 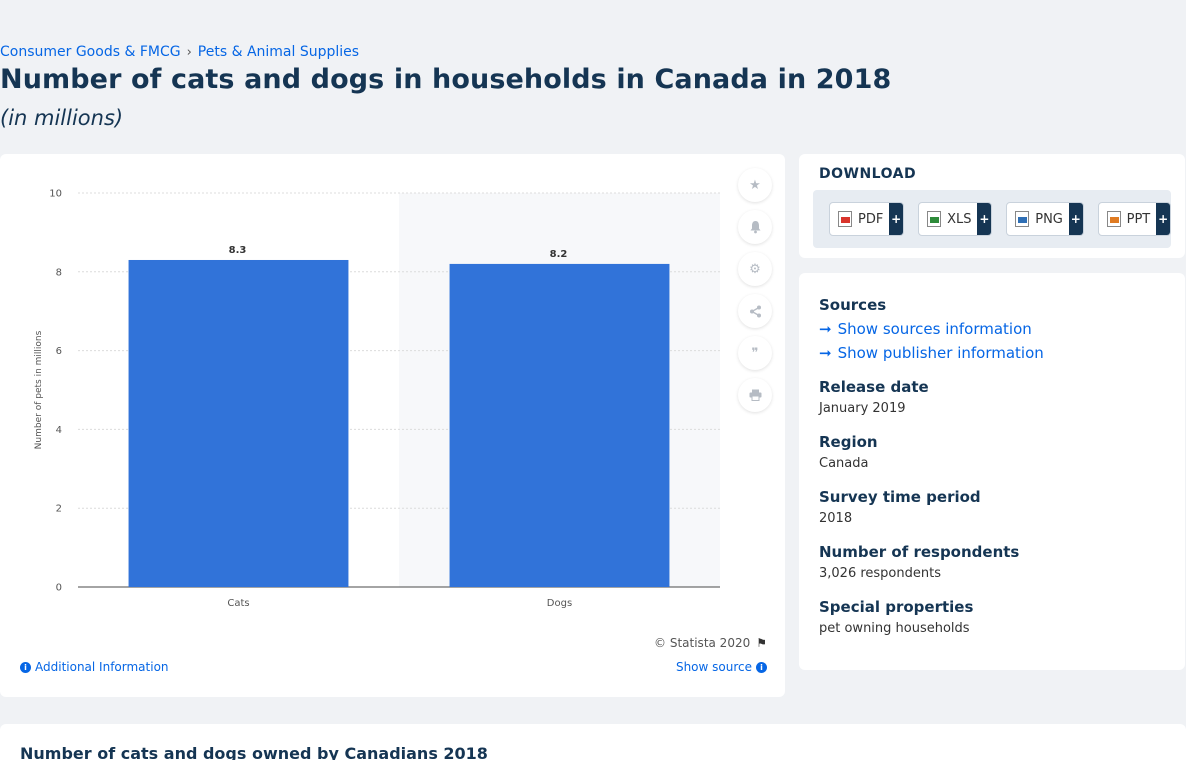 What do you see at coordinates (868, 174) in the screenshot?
I see `download-title: DOWNLOAD` at bounding box center [868, 174].